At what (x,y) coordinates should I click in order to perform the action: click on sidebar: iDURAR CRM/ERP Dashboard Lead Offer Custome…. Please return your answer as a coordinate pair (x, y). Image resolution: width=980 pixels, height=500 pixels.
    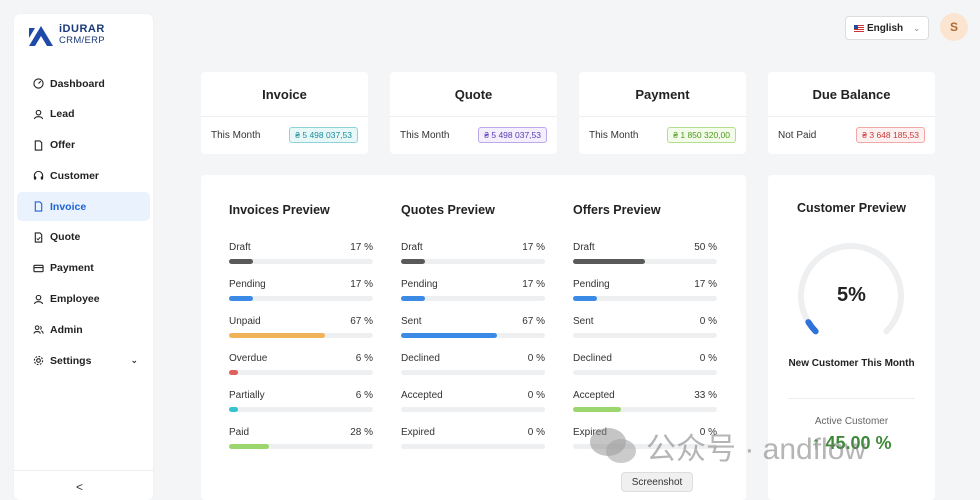
    Looking at the image, I should click on (83, 257).